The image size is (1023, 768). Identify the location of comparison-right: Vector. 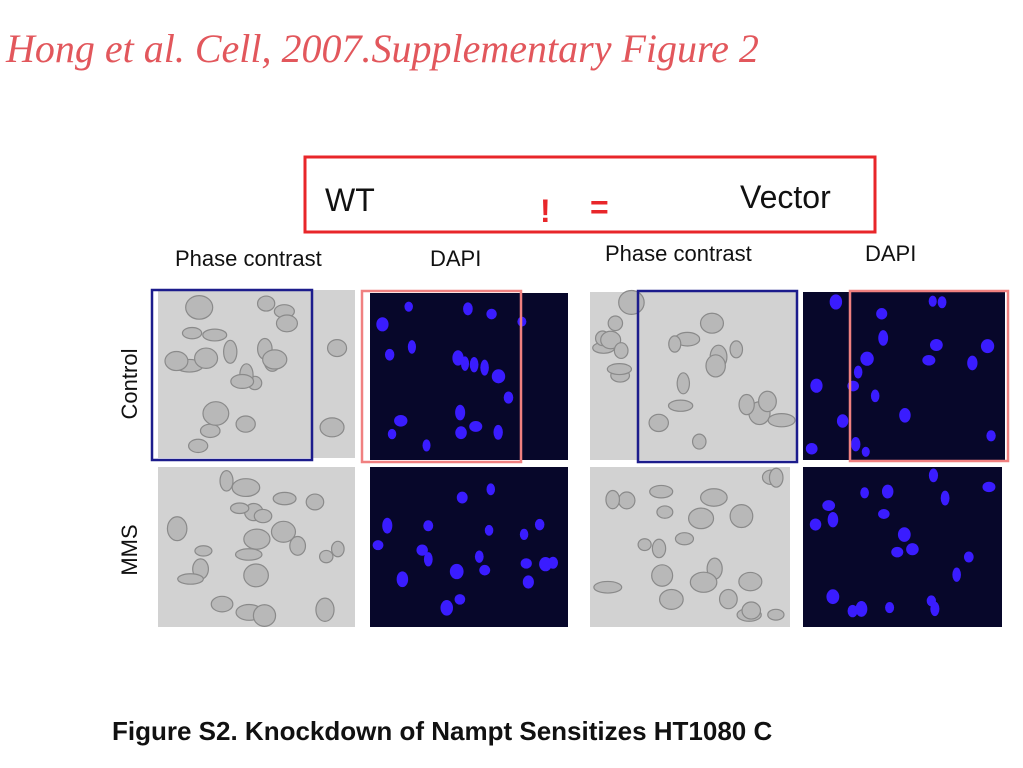
(785, 197).